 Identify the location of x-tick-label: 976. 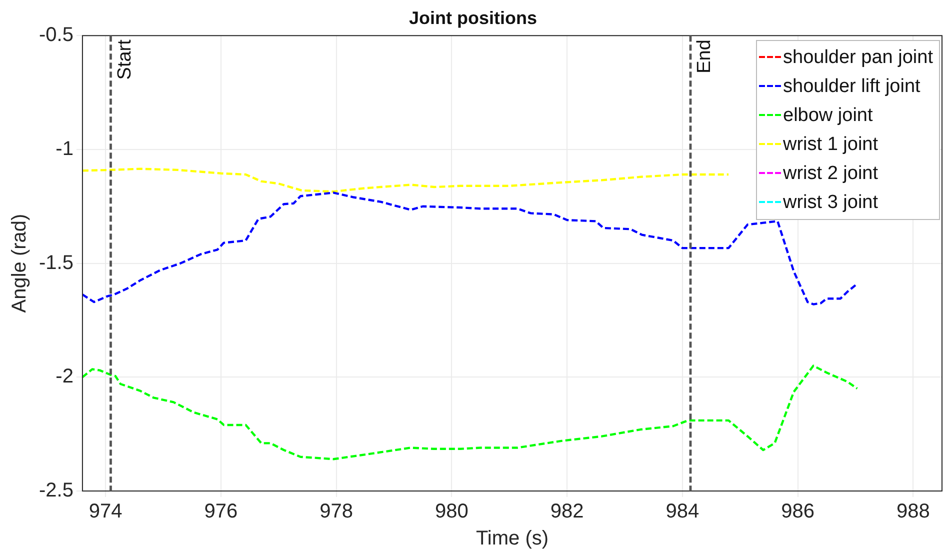
(221, 511).